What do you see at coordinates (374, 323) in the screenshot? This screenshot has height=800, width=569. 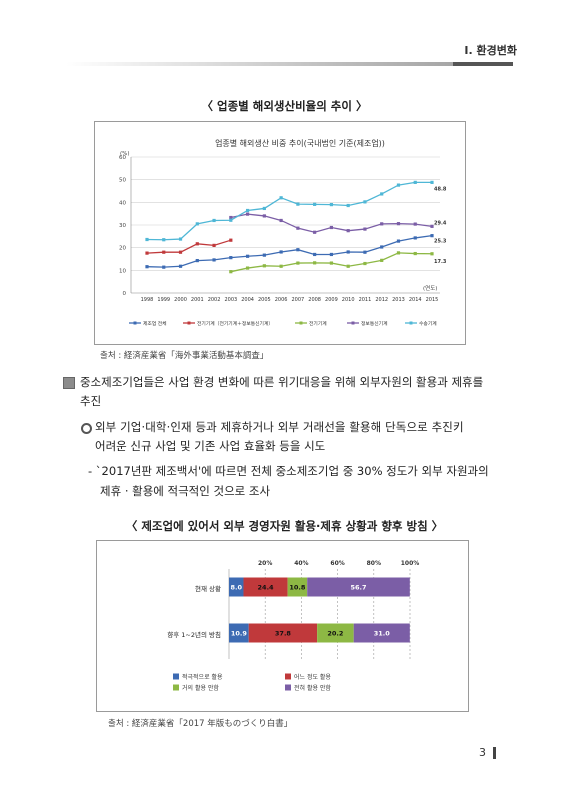 I see `legend-label: 정보통신기계` at bounding box center [374, 323].